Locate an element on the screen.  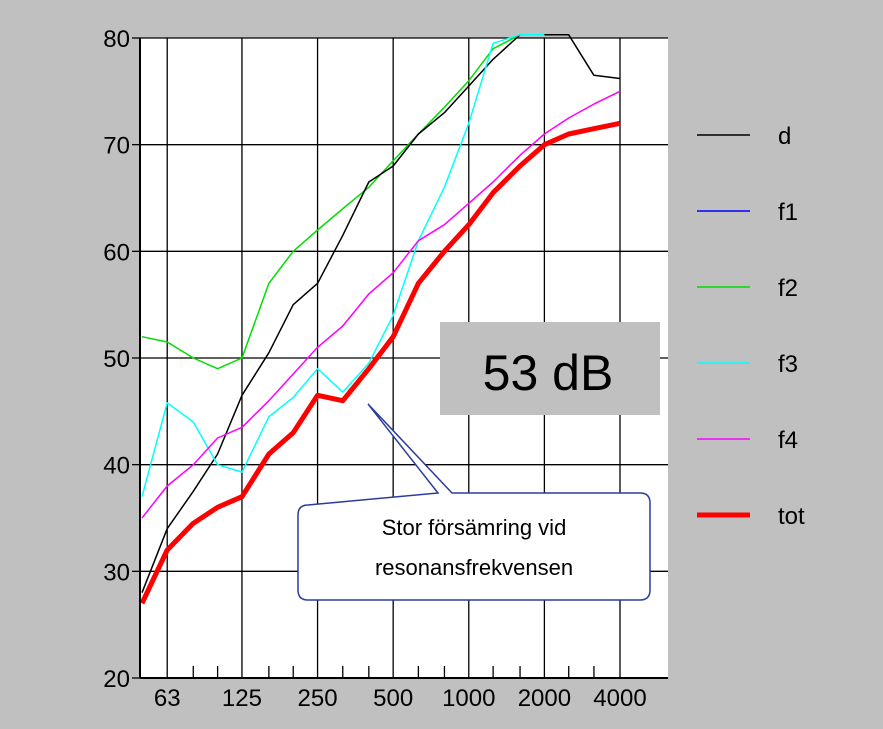
callout-line-1: Stor försämring vid is located at coordinates (474, 527).